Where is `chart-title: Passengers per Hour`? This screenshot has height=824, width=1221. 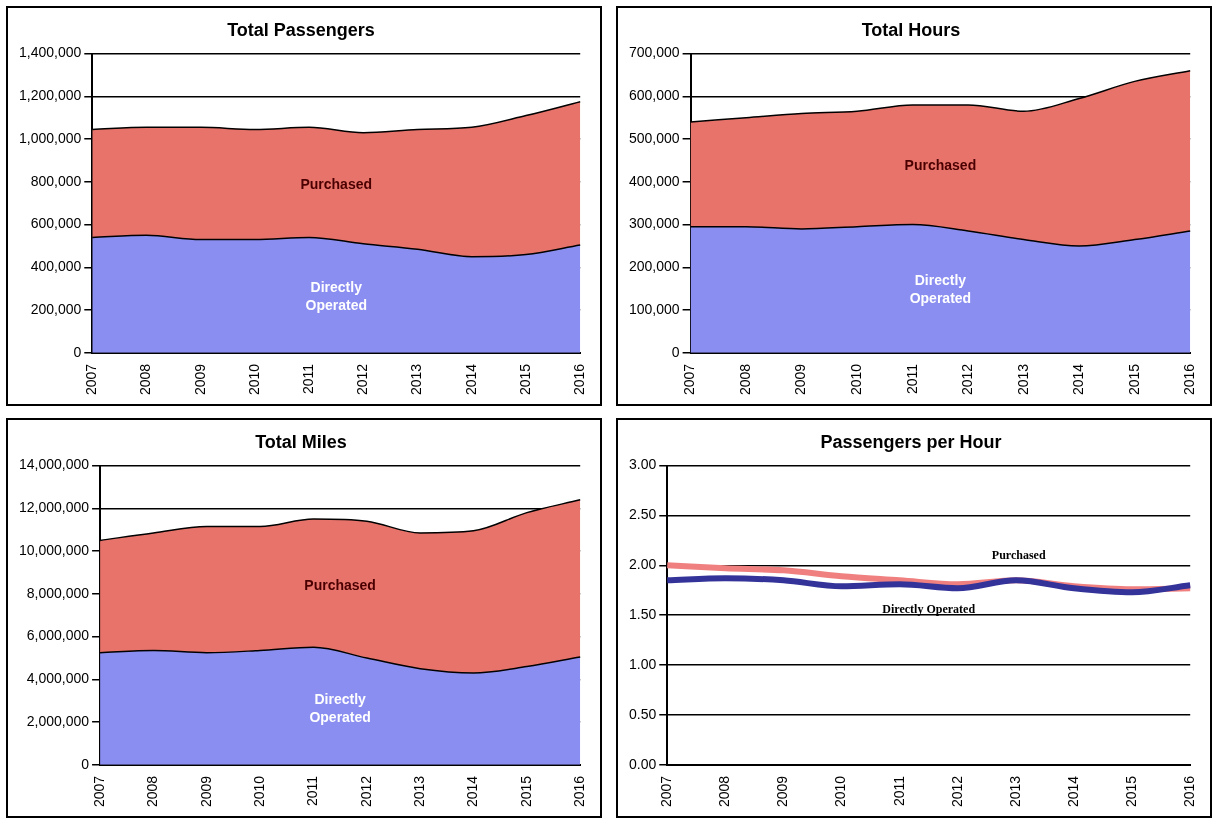 chart-title: Passengers per Hour is located at coordinates (911, 441).